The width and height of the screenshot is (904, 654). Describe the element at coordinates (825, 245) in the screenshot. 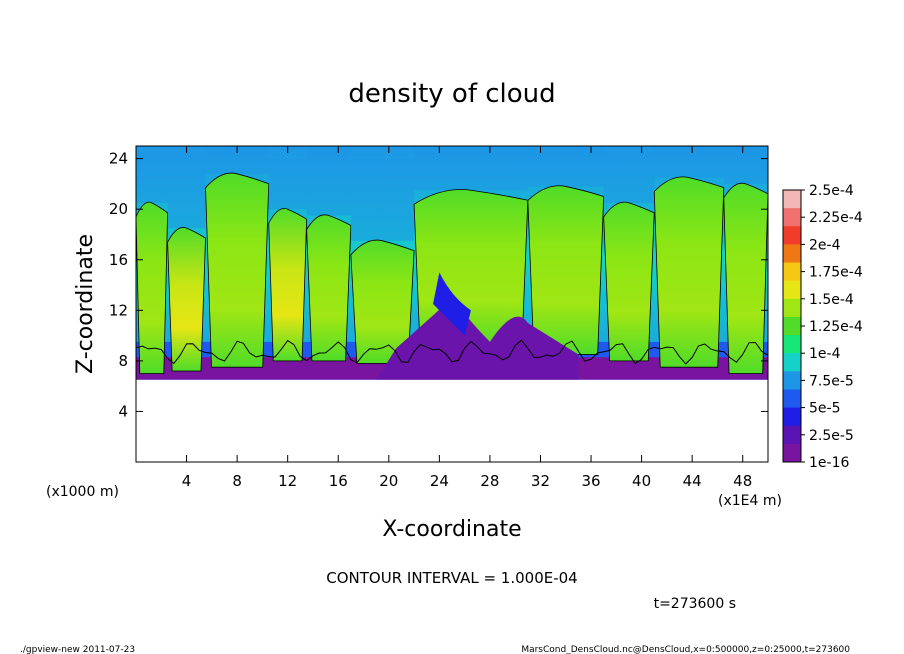

I see `colorbar-label: 2e-4` at that location.